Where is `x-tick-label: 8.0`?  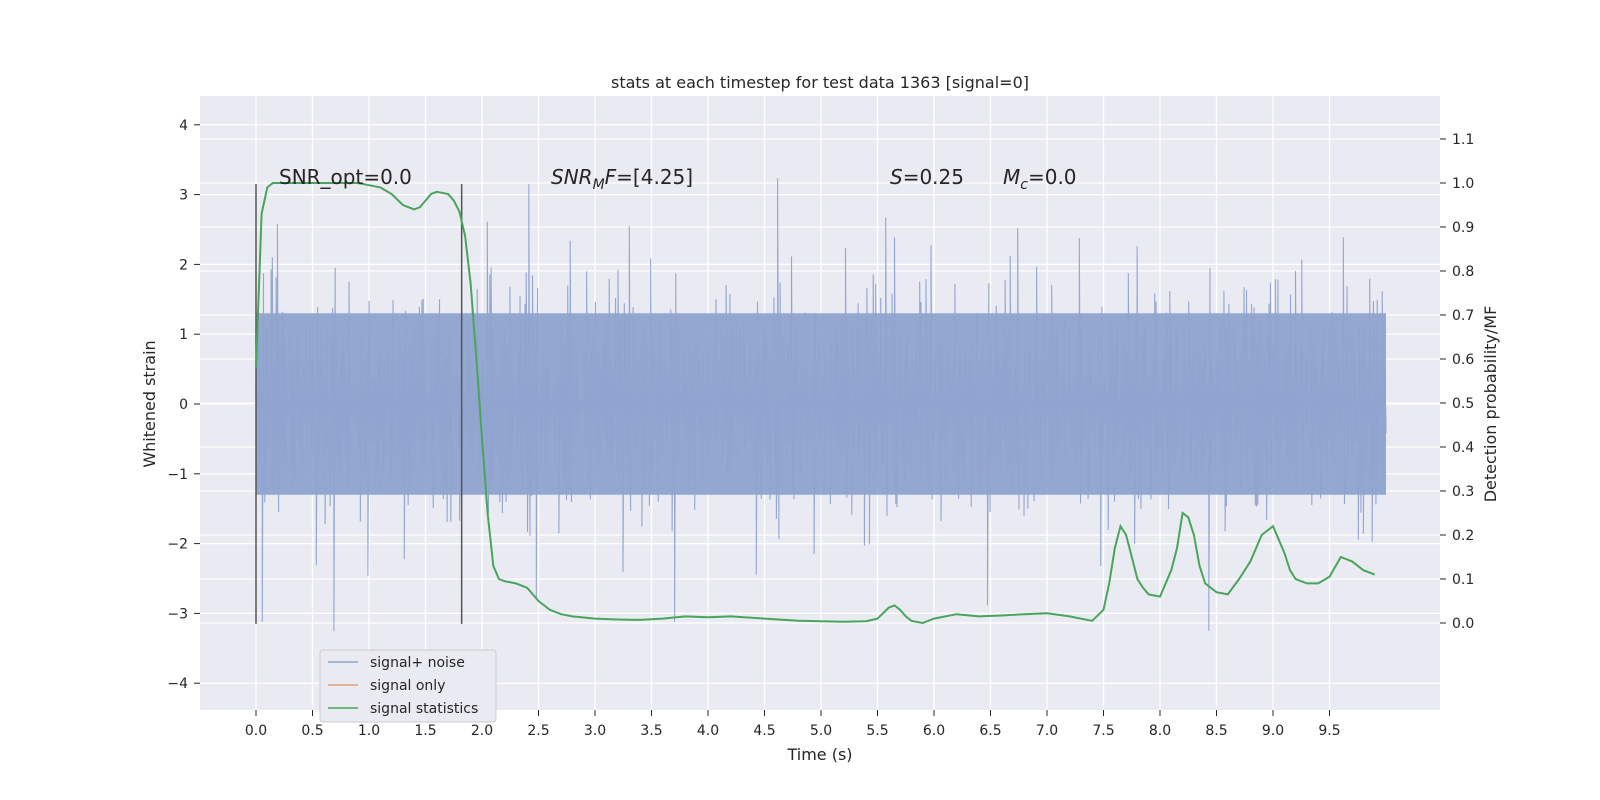
x-tick-label: 8.0 is located at coordinates (1160, 731).